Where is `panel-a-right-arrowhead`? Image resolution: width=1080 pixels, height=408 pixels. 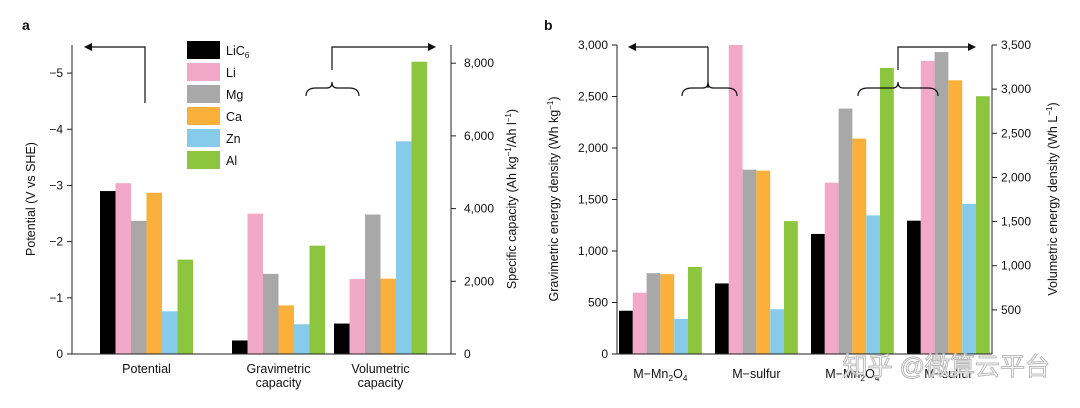
panel-a-right-arrowhead is located at coordinates (432, 47).